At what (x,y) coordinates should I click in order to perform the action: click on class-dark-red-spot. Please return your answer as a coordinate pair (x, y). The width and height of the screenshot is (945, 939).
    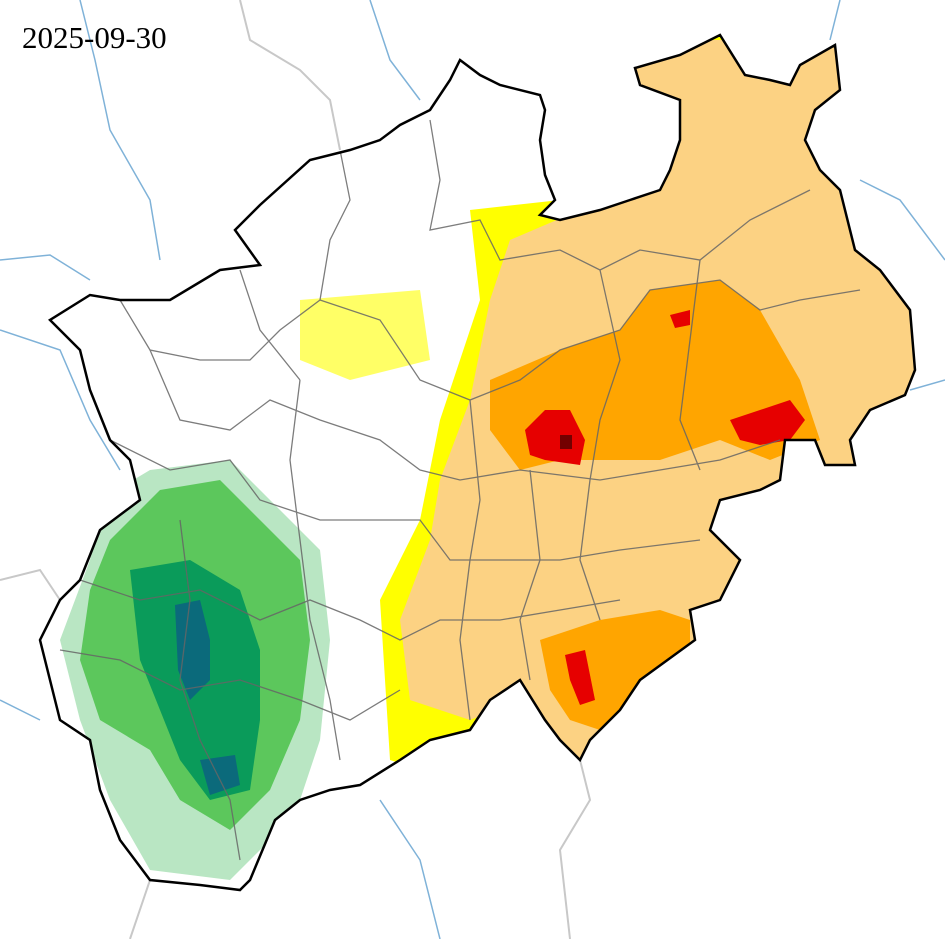
    Looking at the image, I should click on (566, 442).